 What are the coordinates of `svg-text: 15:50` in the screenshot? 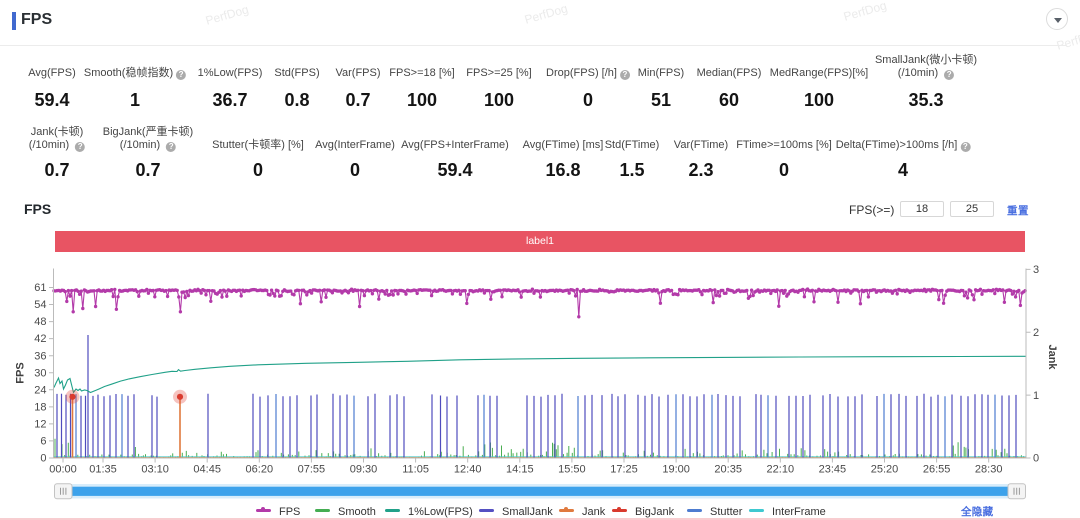 It's located at (572, 470).